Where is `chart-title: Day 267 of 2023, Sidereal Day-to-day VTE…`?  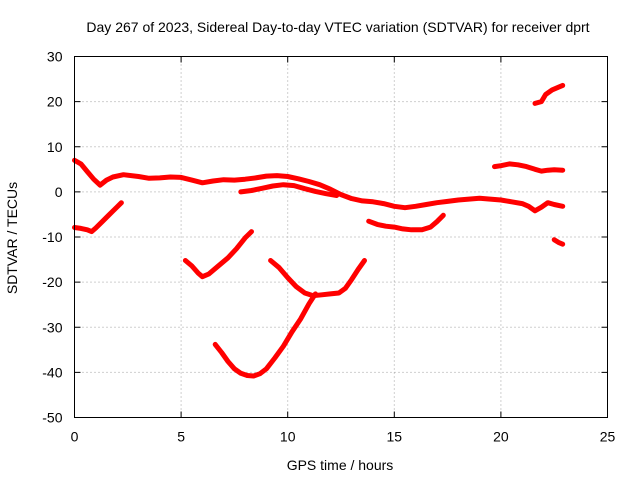
chart-title: Day 267 of 2023, Sidereal Day-to-day VTE… is located at coordinates (337, 27).